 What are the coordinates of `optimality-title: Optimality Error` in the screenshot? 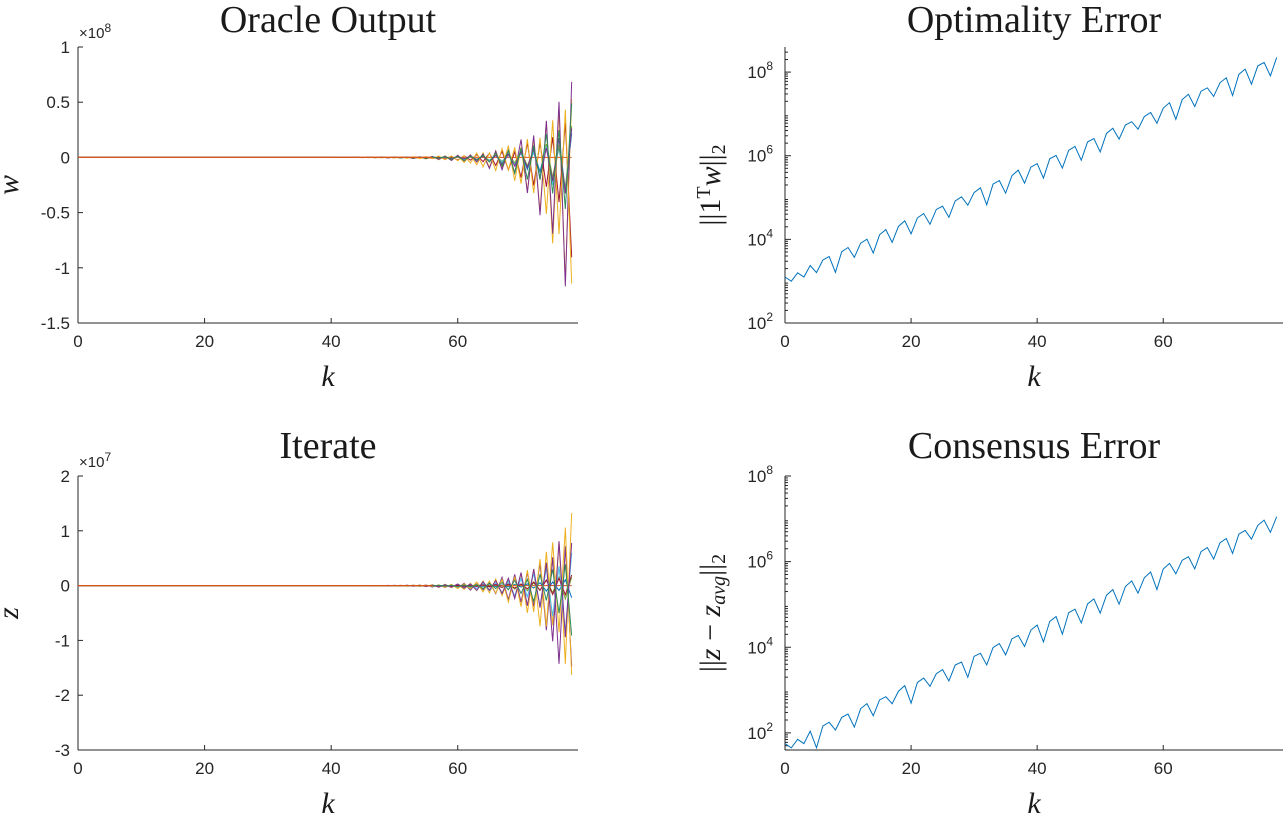 It's located at (1034, 20).